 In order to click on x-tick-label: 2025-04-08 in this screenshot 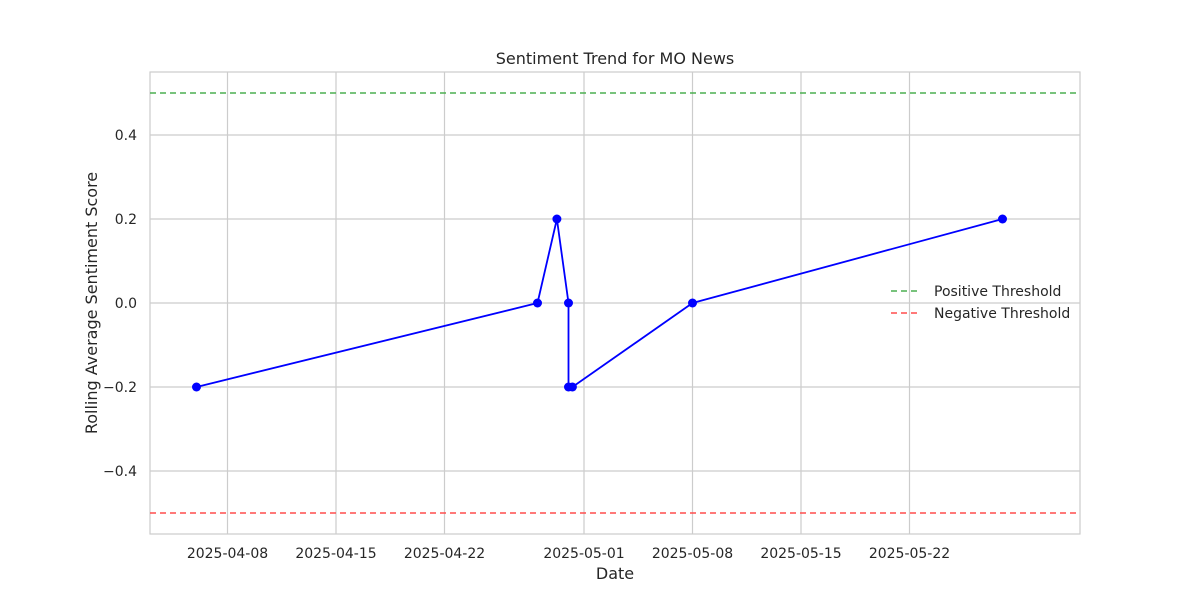, I will do `click(227, 554)`.